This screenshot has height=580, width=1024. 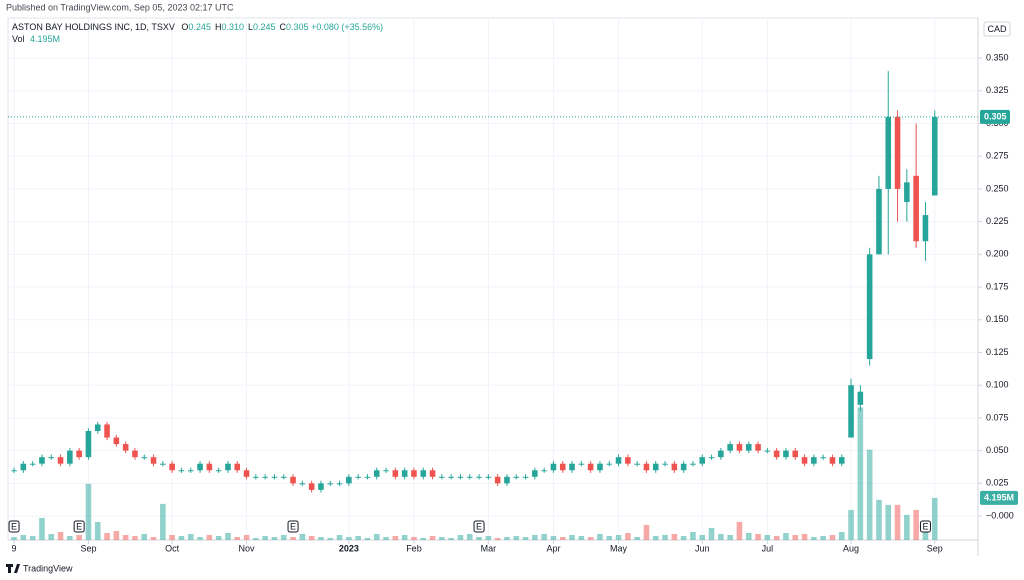 I want to click on y-tick-label: 0.075, so click(x=997, y=417).